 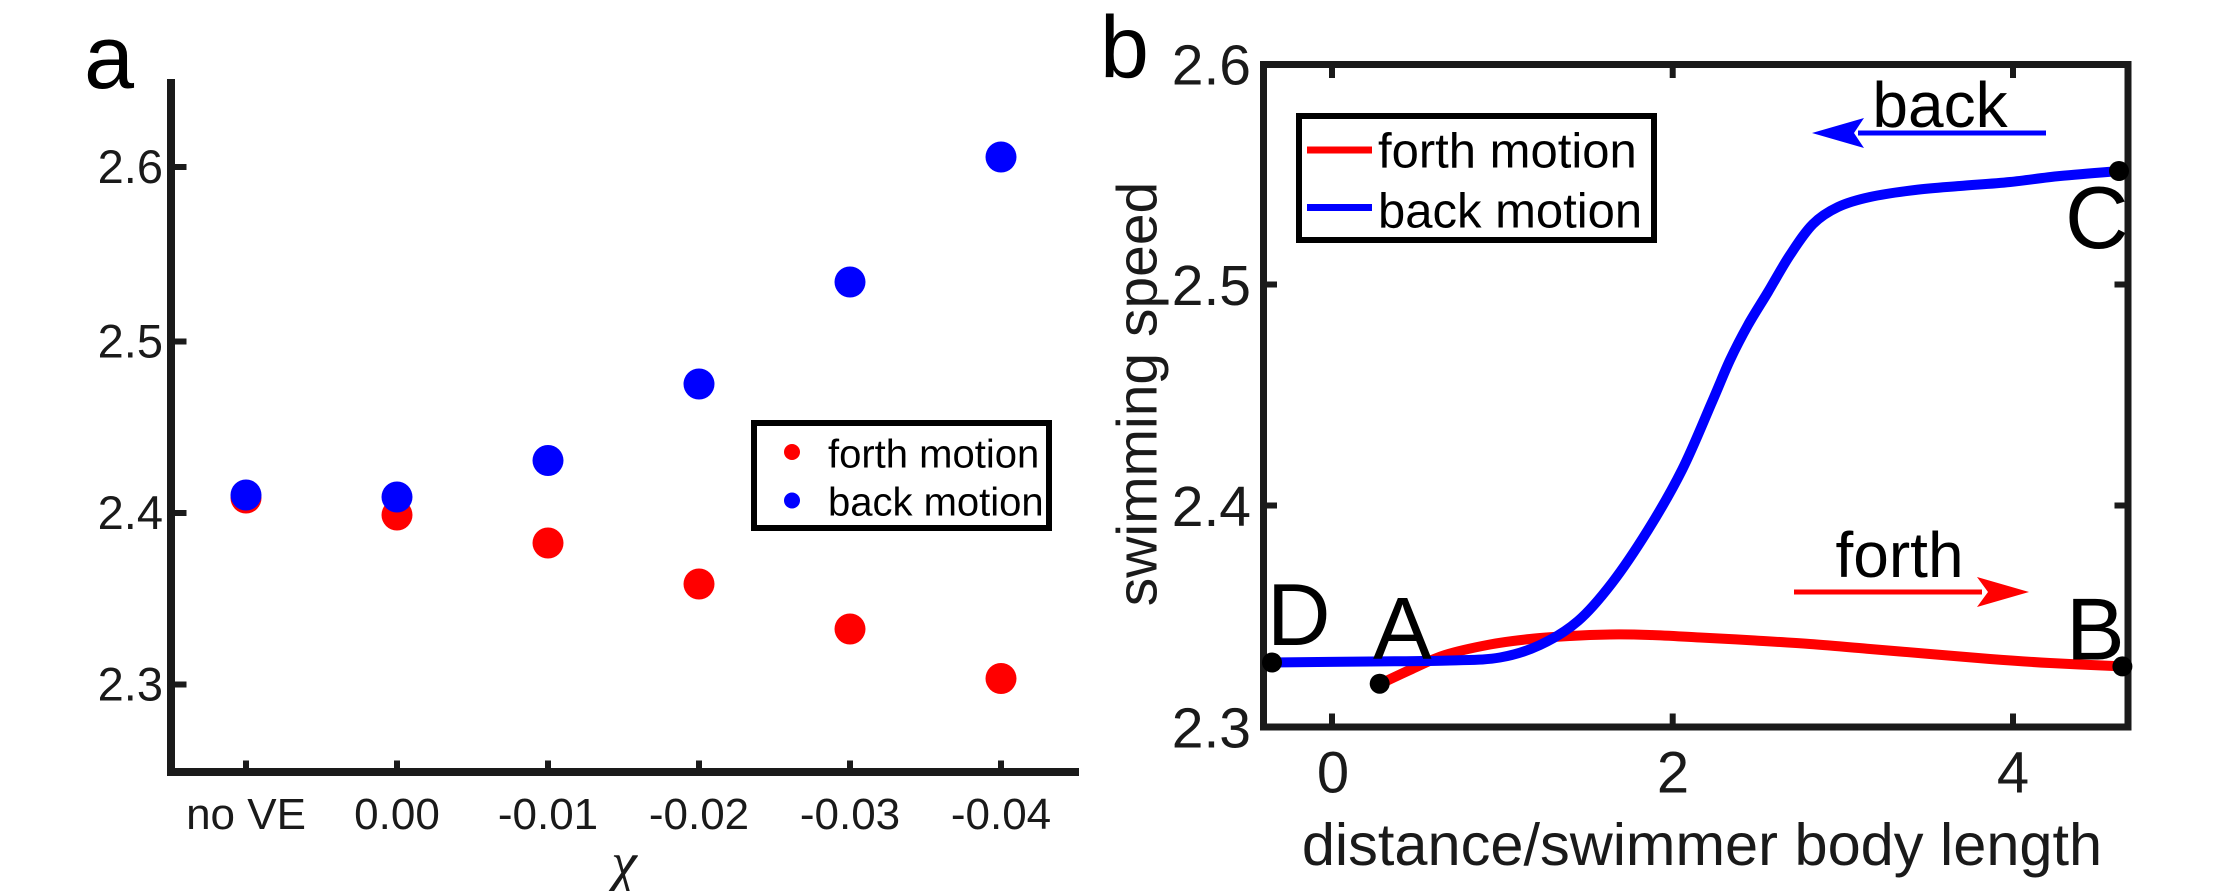 What do you see at coordinates (2097, 217) in the screenshot?
I see `svg-text: C` at bounding box center [2097, 217].